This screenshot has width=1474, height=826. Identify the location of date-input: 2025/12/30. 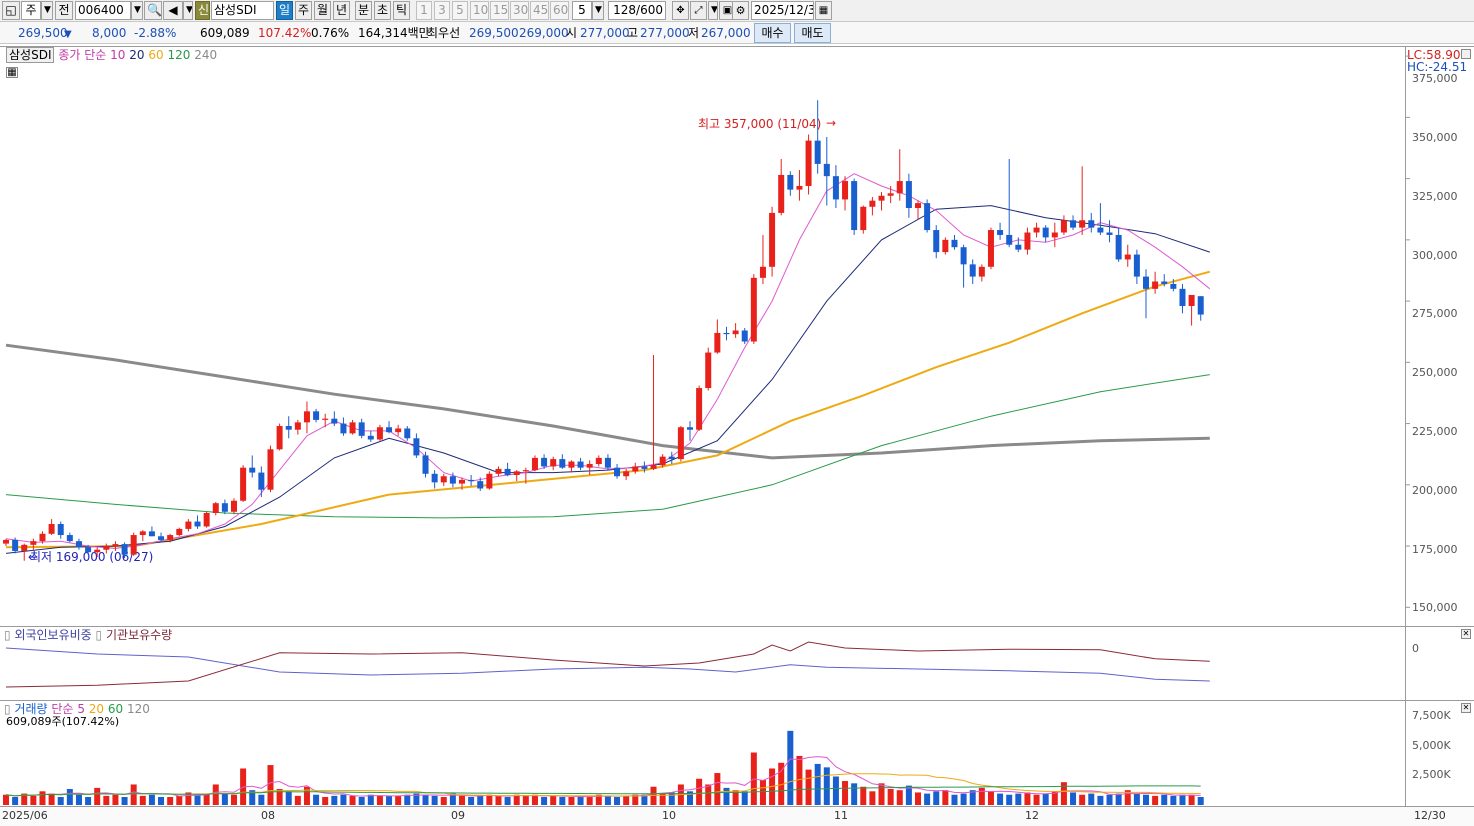
(782, 10).